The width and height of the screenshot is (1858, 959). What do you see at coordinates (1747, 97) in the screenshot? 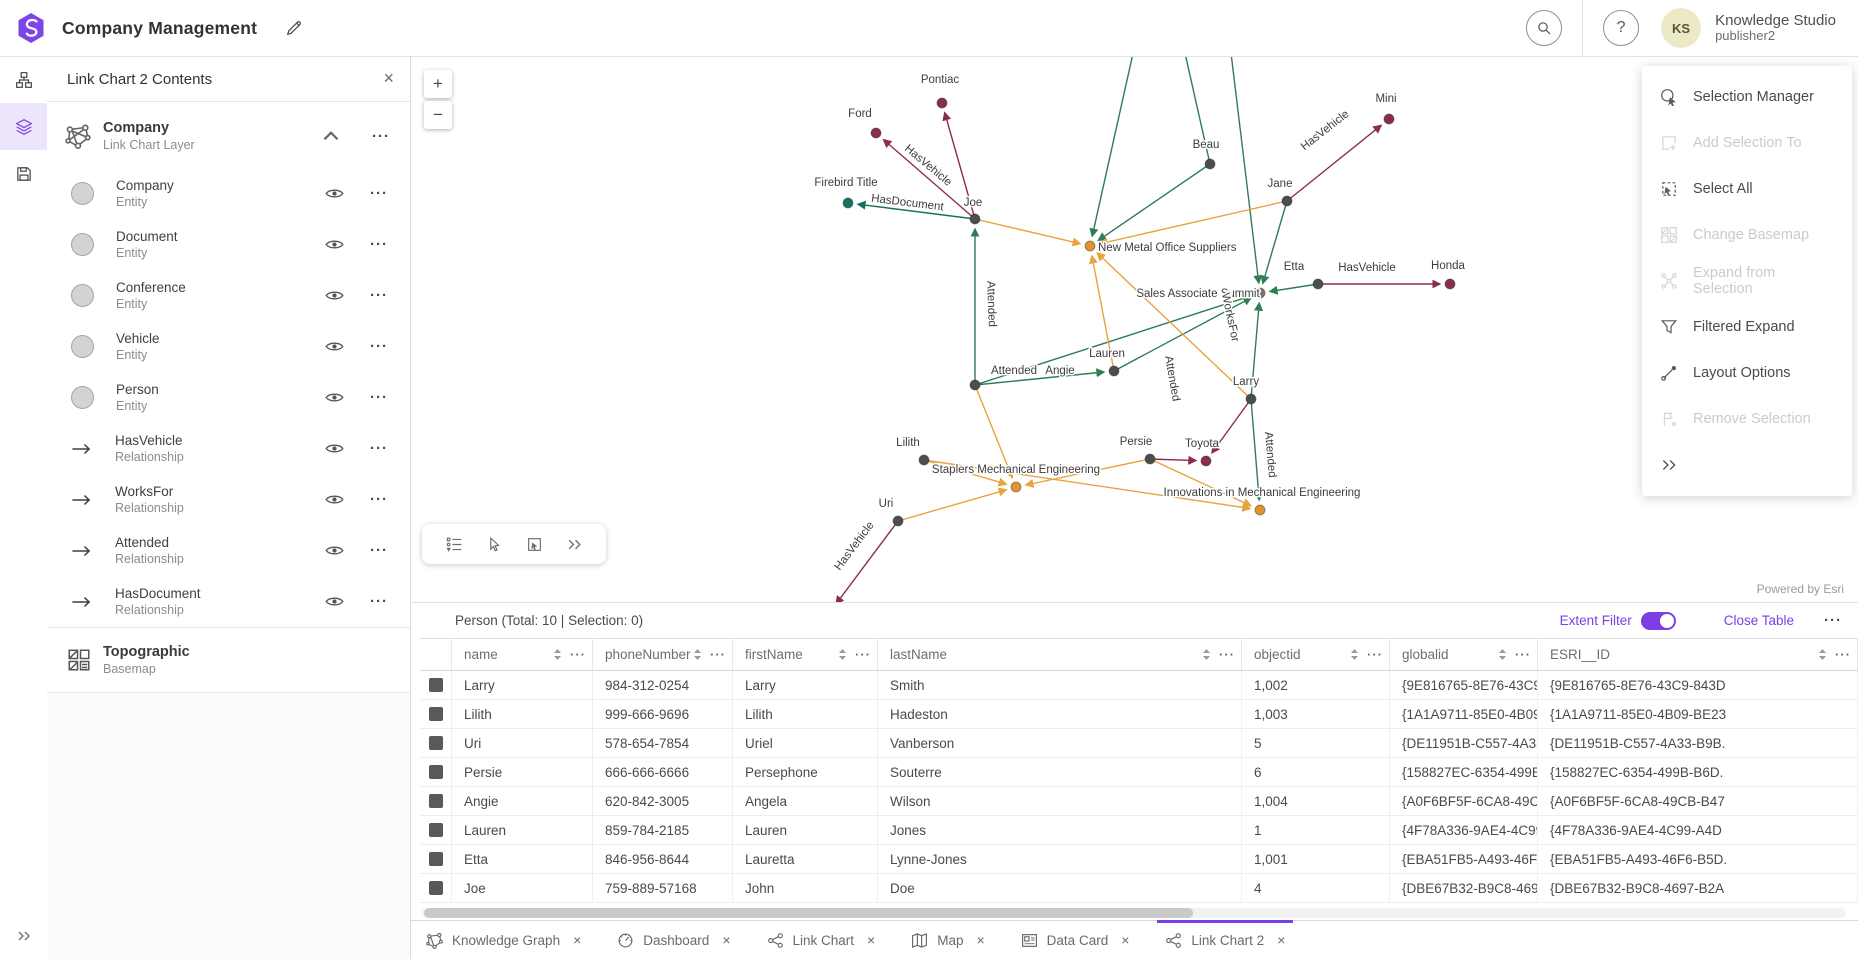
I see `menu-item-selection-manager: Selection Manager` at bounding box center [1747, 97].